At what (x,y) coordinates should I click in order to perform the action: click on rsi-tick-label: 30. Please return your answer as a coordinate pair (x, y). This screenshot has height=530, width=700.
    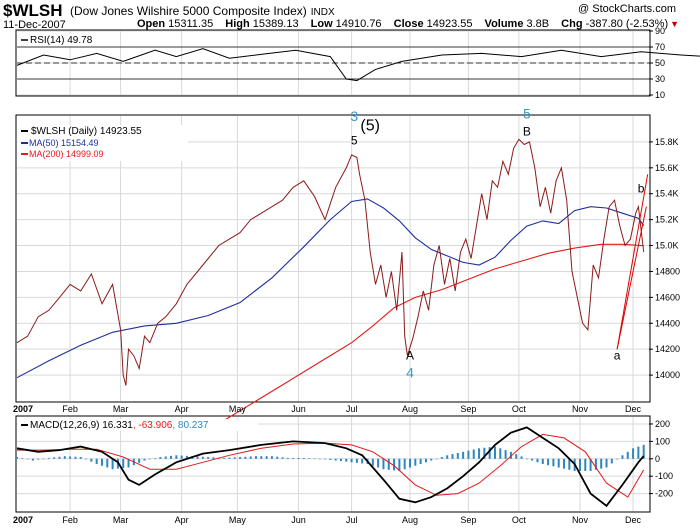
    Looking at the image, I should click on (660, 79).